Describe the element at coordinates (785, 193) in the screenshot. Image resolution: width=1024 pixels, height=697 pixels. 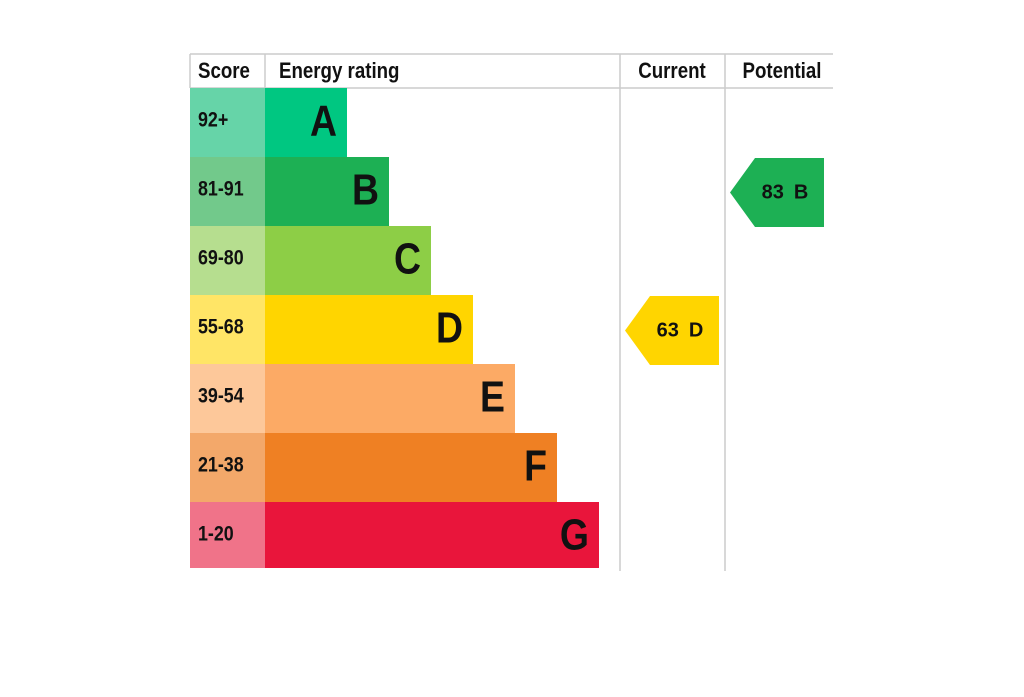
I see `potential-label: 83 B` at that location.